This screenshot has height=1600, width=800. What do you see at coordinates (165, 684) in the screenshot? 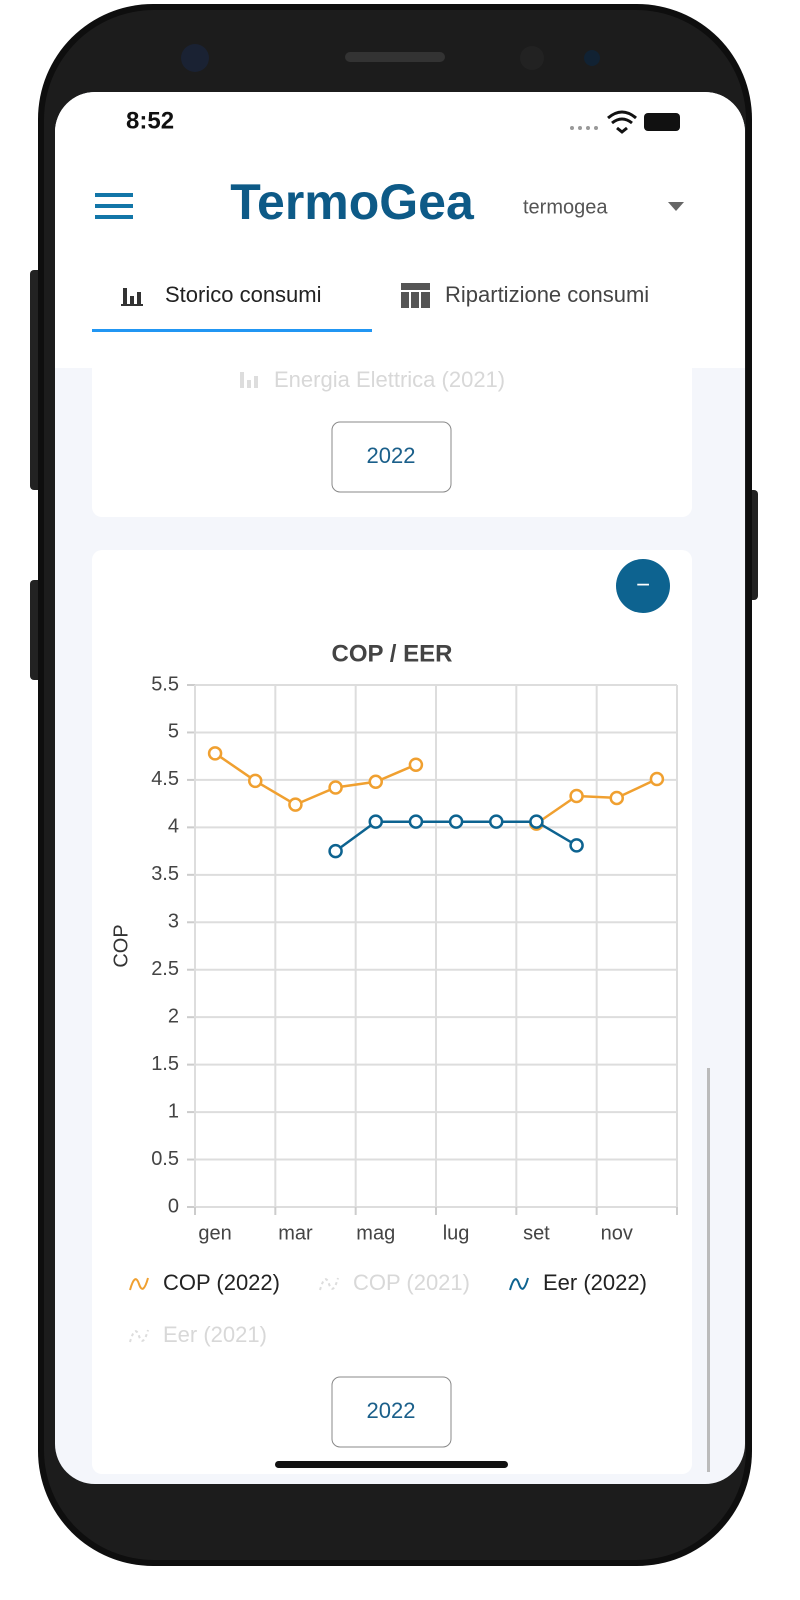
I see `y-tick-label: 5.5` at bounding box center [165, 684].